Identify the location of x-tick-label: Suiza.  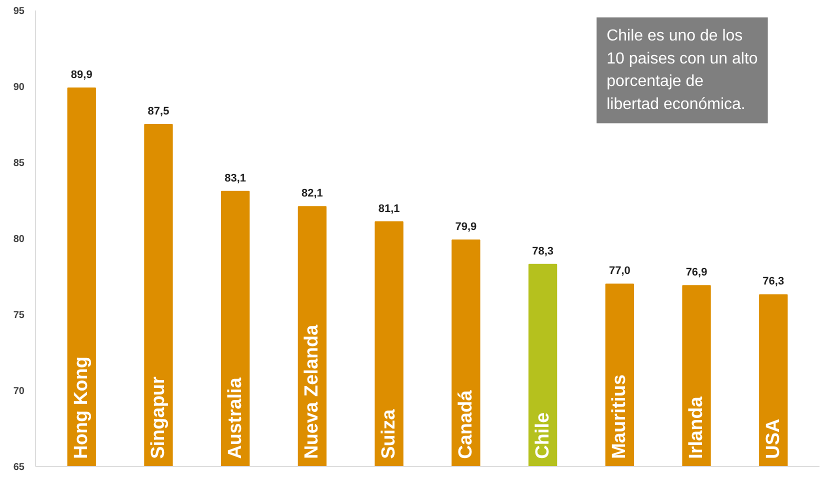
(389, 433).